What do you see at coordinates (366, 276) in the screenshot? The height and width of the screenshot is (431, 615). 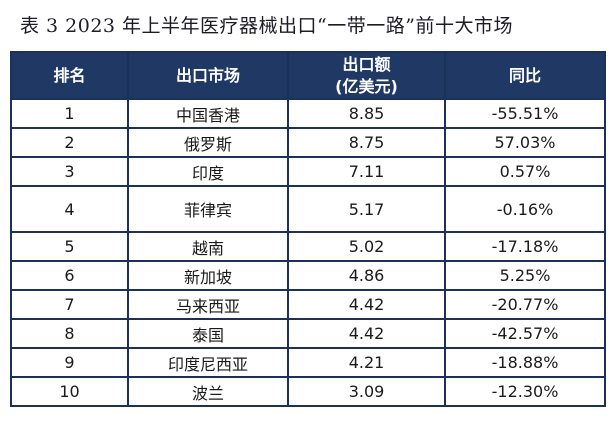 I see `cell-value: 4.86` at bounding box center [366, 276].